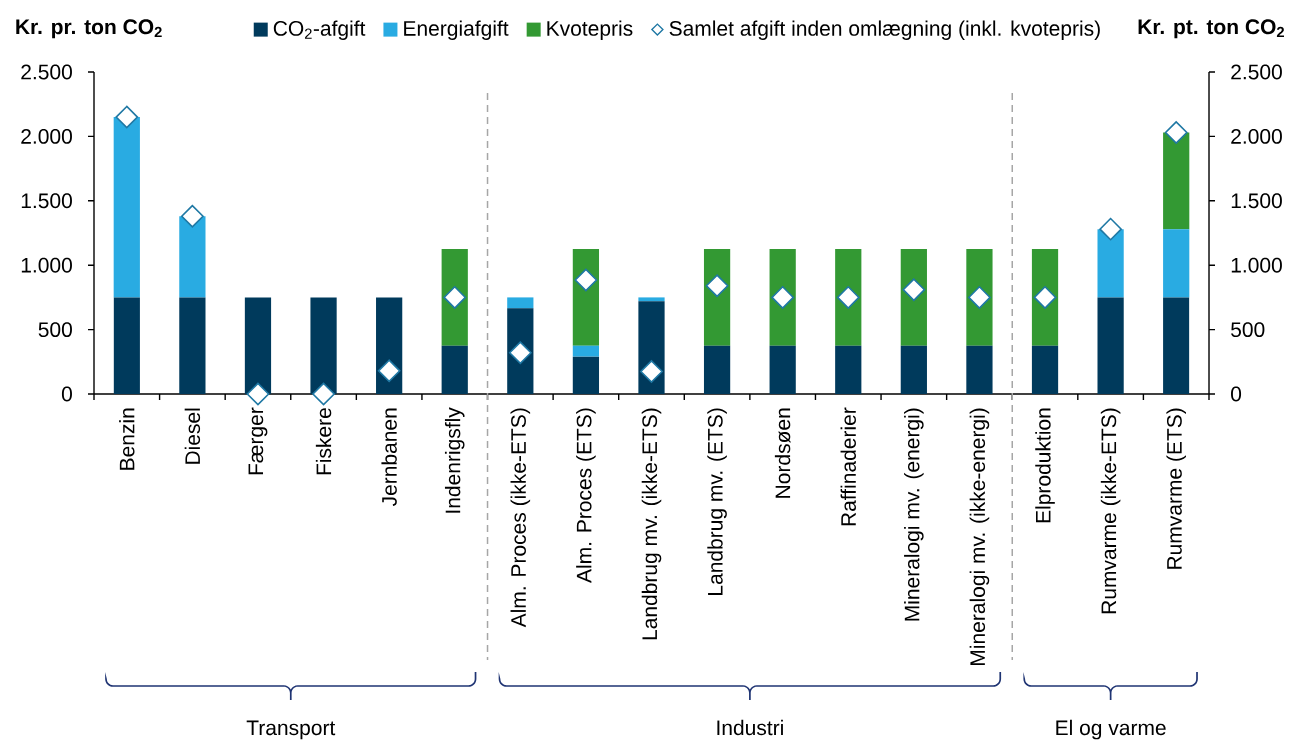  Describe the element at coordinates (291, 730) in the screenshot. I see `text: Transport` at that location.